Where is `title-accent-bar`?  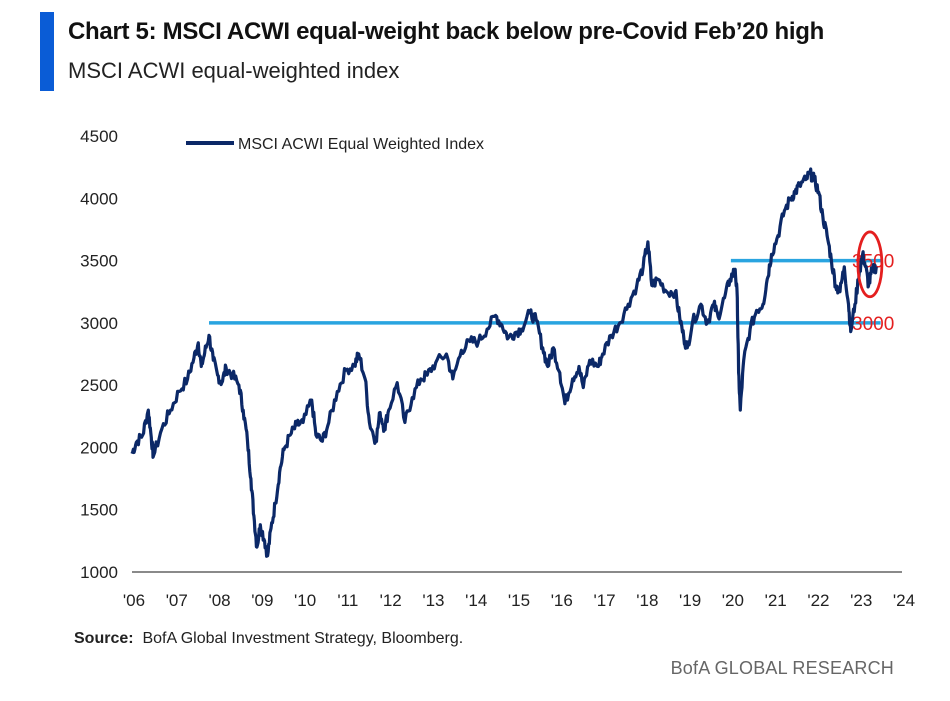 title-accent-bar is located at coordinates (47, 51).